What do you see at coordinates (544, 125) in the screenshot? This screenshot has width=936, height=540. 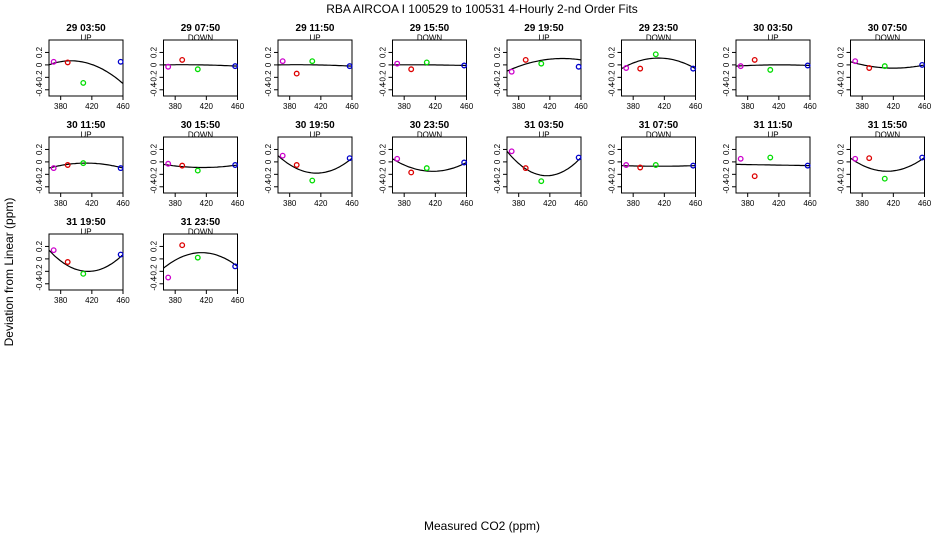 I see `panel-time: 31 03:50` at bounding box center [544, 125].